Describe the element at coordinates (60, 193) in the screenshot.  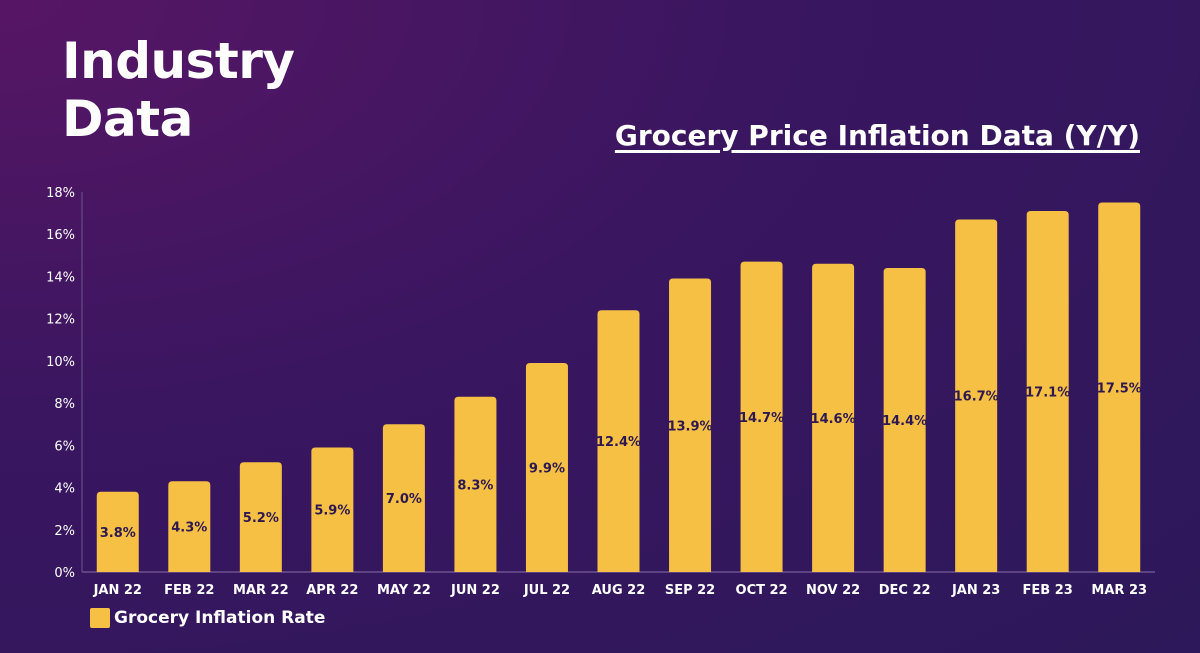
I see `y-tick-label: 18%` at that location.